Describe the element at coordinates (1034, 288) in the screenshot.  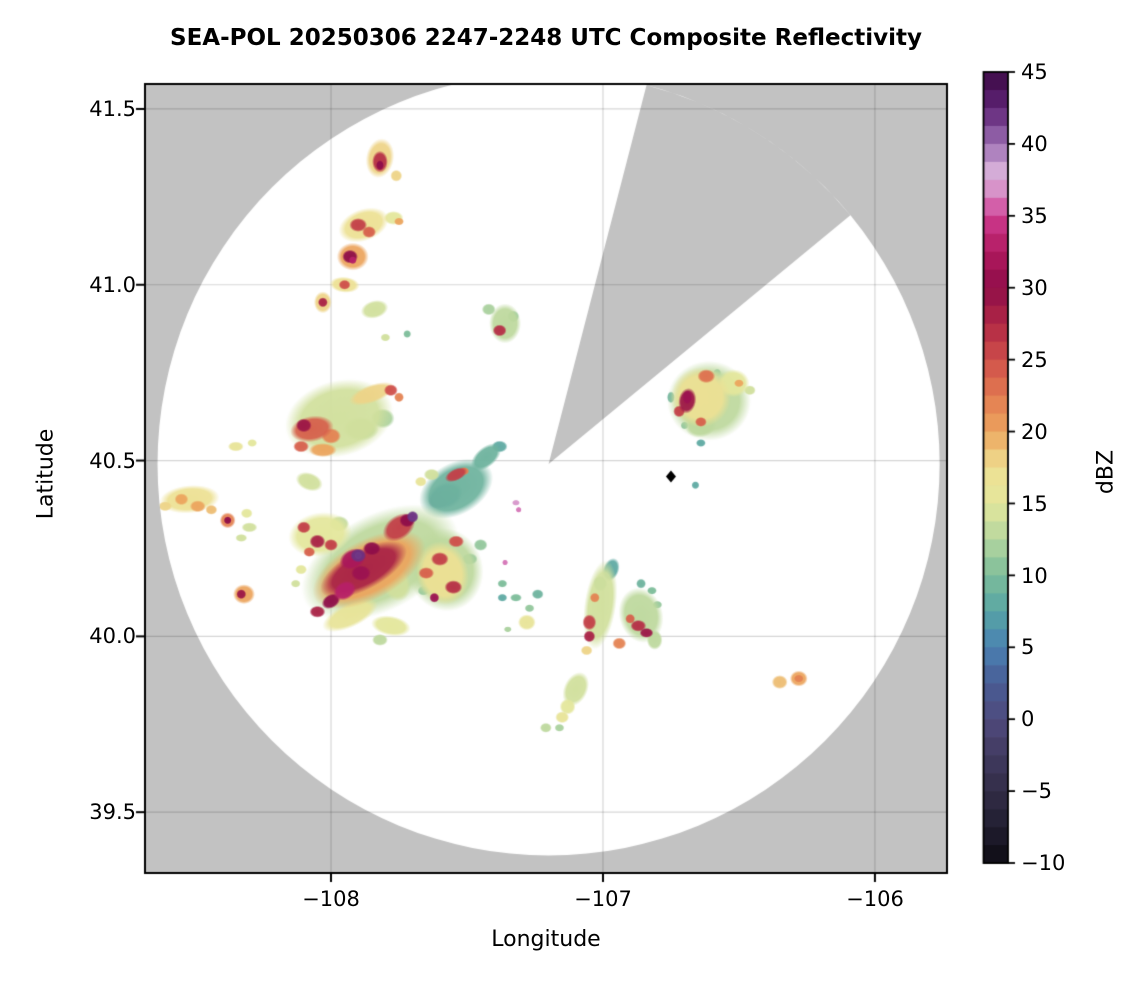
I see `cb-tick-30: 30` at that location.